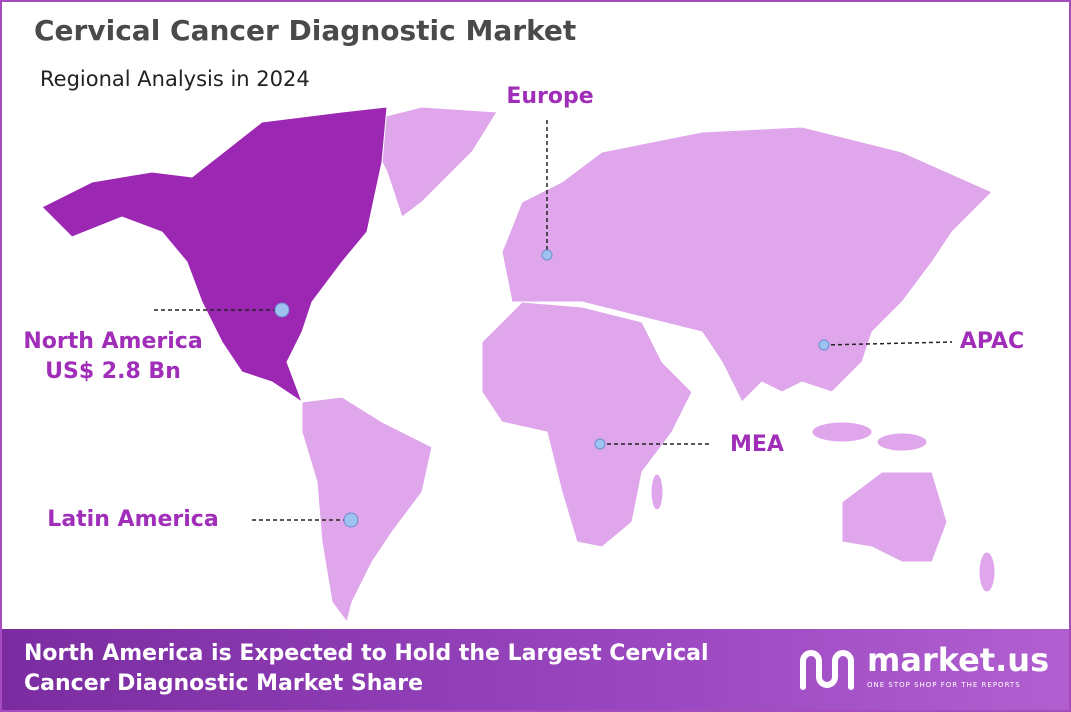  Describe the element at coordinates (132, 519) in the screenshot. I see `region-label: Latin America` at that location.